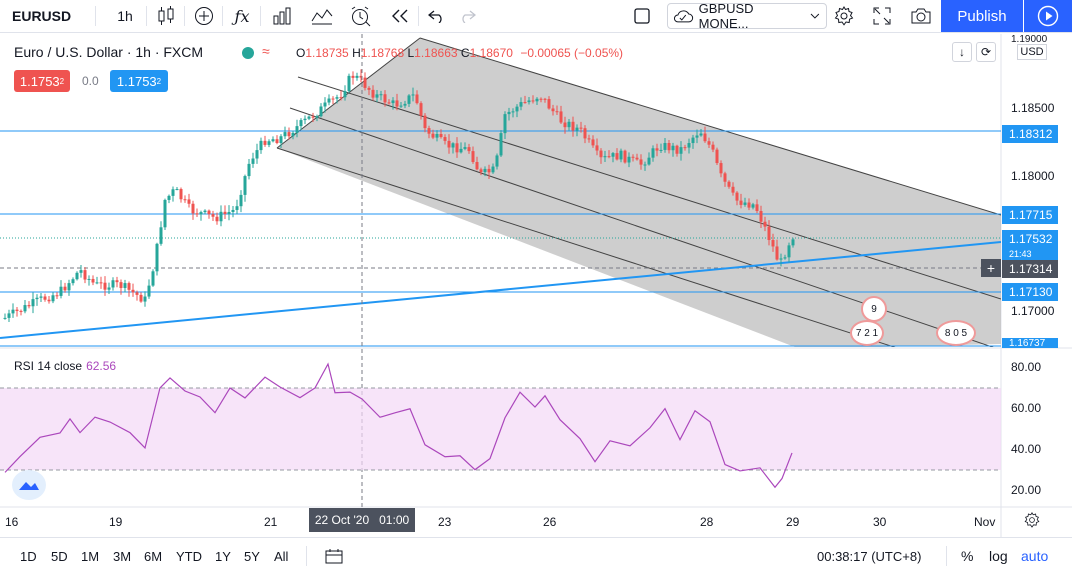 The width and height of the screenshot is (1072, 574). I want to click on plus-circle-icon, so click(204, 16).